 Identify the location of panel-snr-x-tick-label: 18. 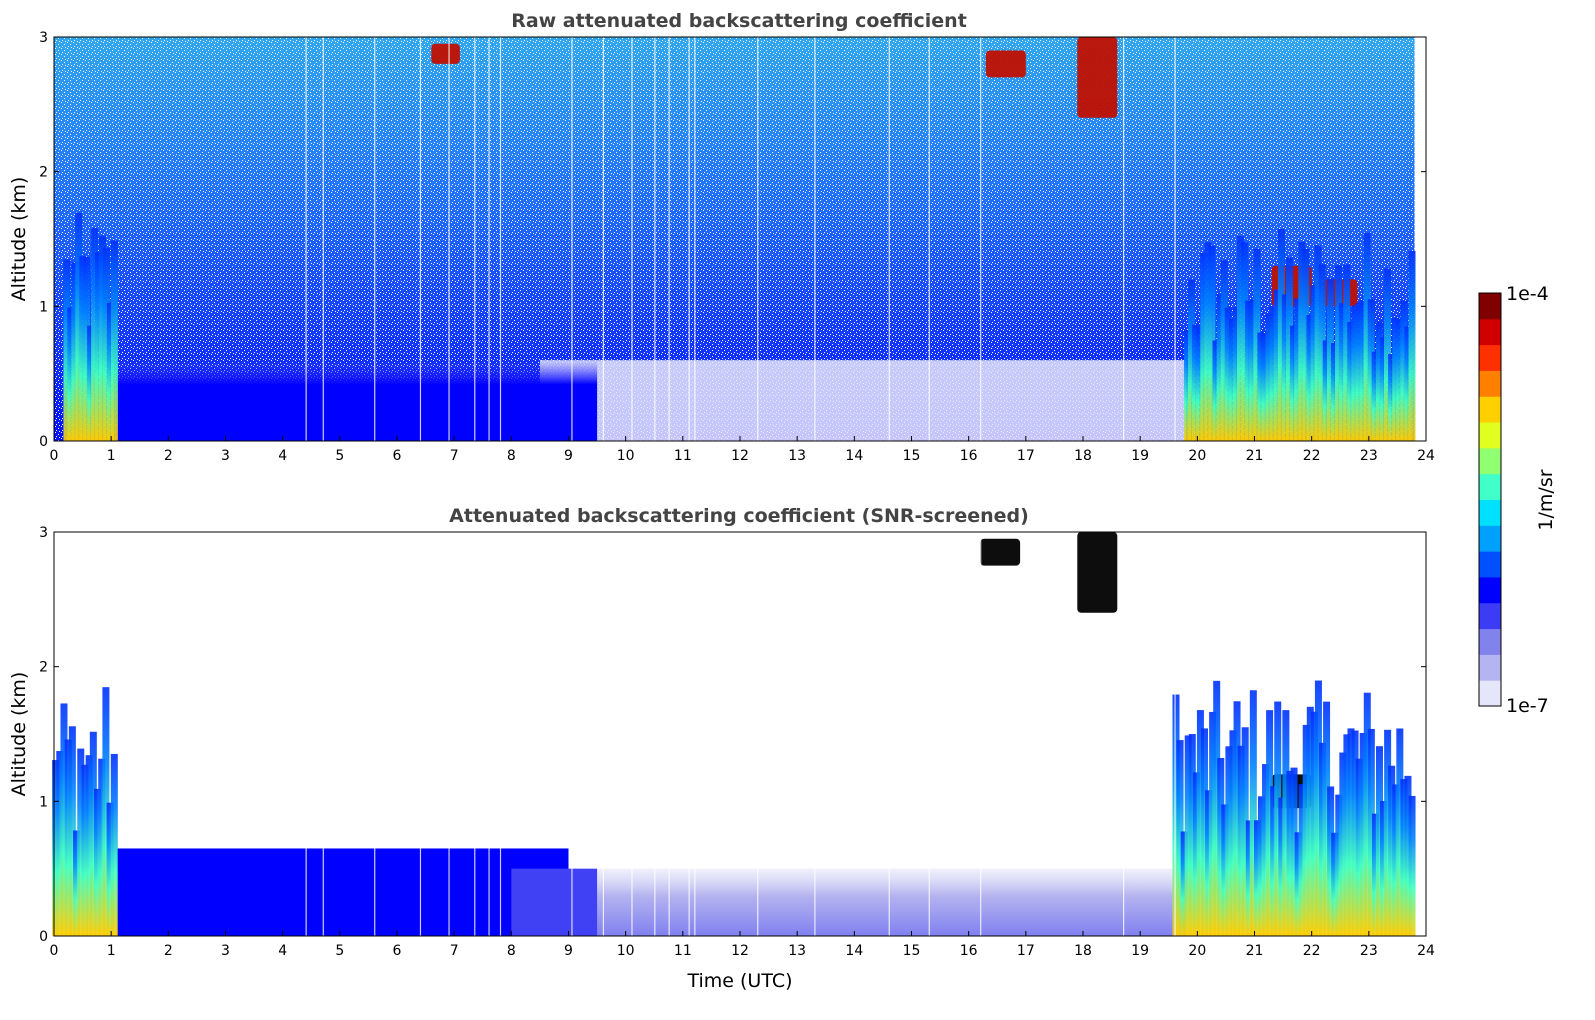
(1083, 951).